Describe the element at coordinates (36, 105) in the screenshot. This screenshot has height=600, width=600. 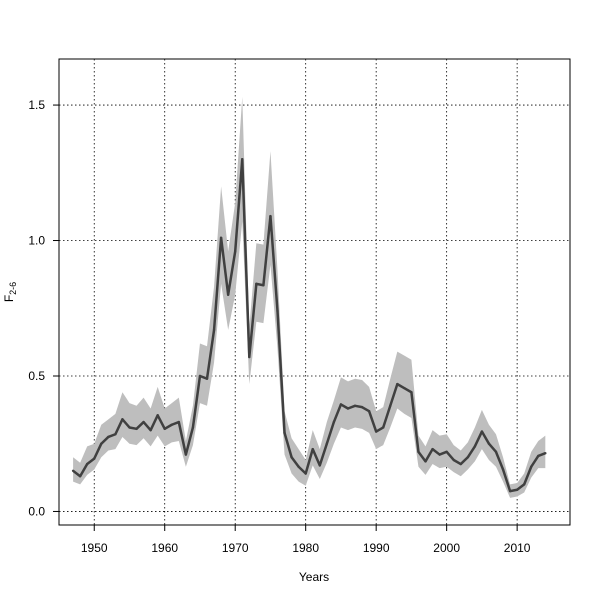
I see `y-tick-label: 1.5` at that location.